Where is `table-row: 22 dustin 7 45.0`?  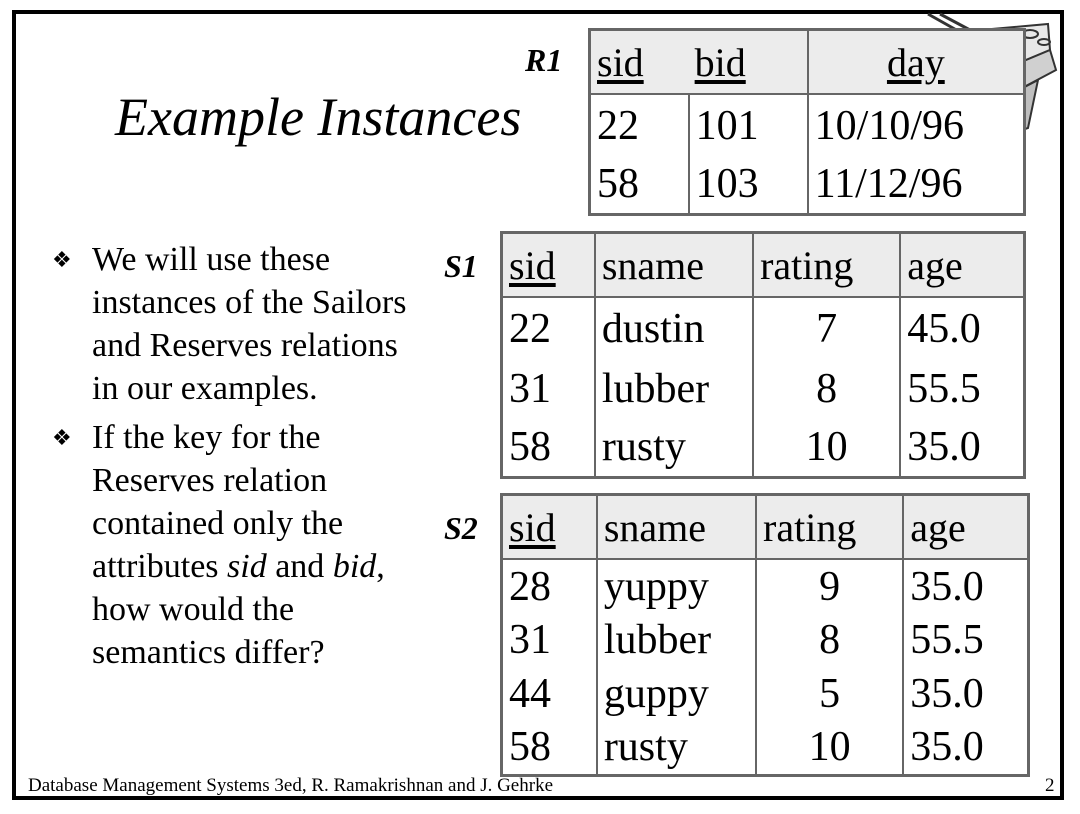
table-row: 22 dustin 7 45.0 is located at coordinates (763, 328).